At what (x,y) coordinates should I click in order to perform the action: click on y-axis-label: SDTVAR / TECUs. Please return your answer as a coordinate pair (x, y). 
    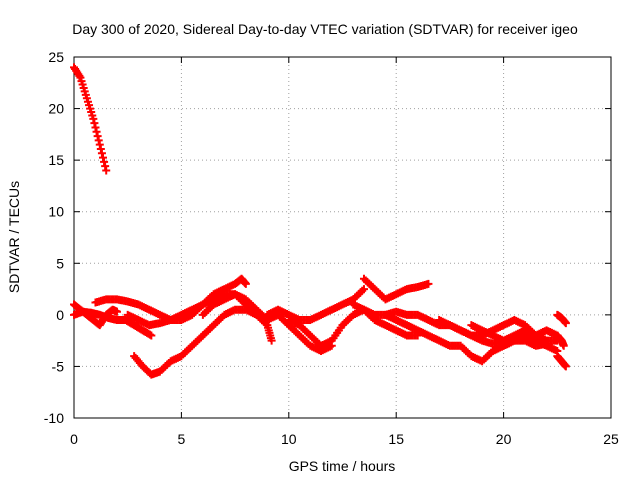
    Looking at the image, I should click on (14, 237).